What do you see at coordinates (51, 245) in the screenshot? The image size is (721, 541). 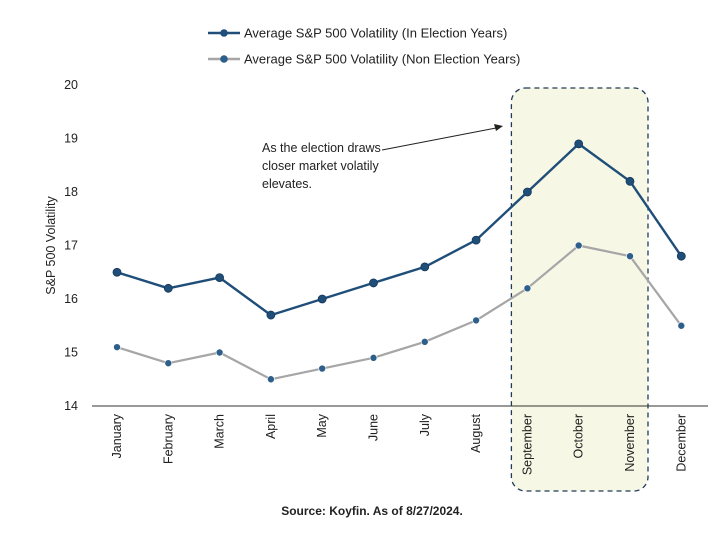 I see `y-axis-label: S&P 500 Volatility` at bounding box center [51, 245].